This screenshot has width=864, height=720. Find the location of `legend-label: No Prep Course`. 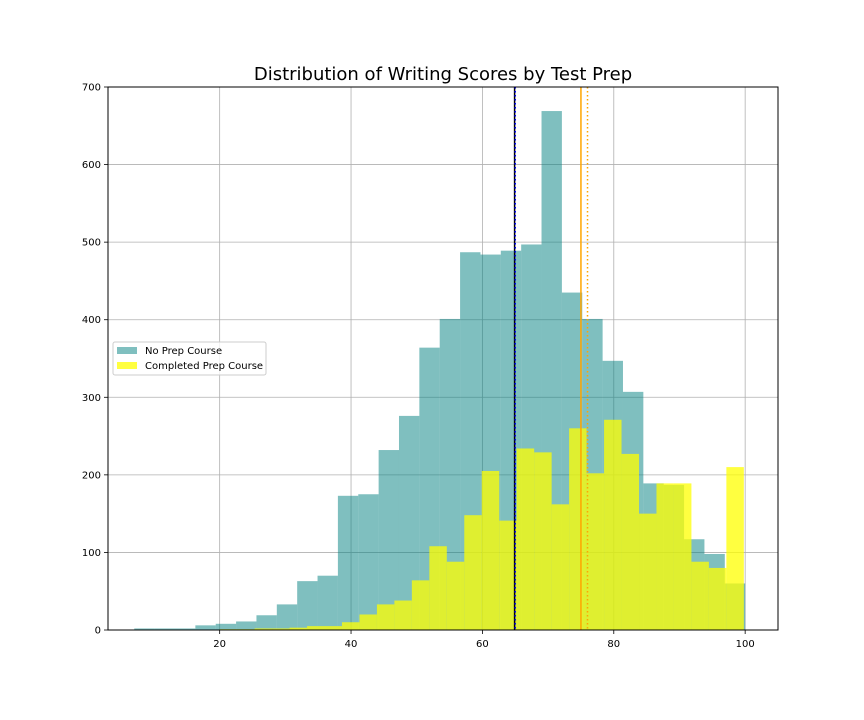

legend-label: No Prep Course is located at coordinates (183, 351).